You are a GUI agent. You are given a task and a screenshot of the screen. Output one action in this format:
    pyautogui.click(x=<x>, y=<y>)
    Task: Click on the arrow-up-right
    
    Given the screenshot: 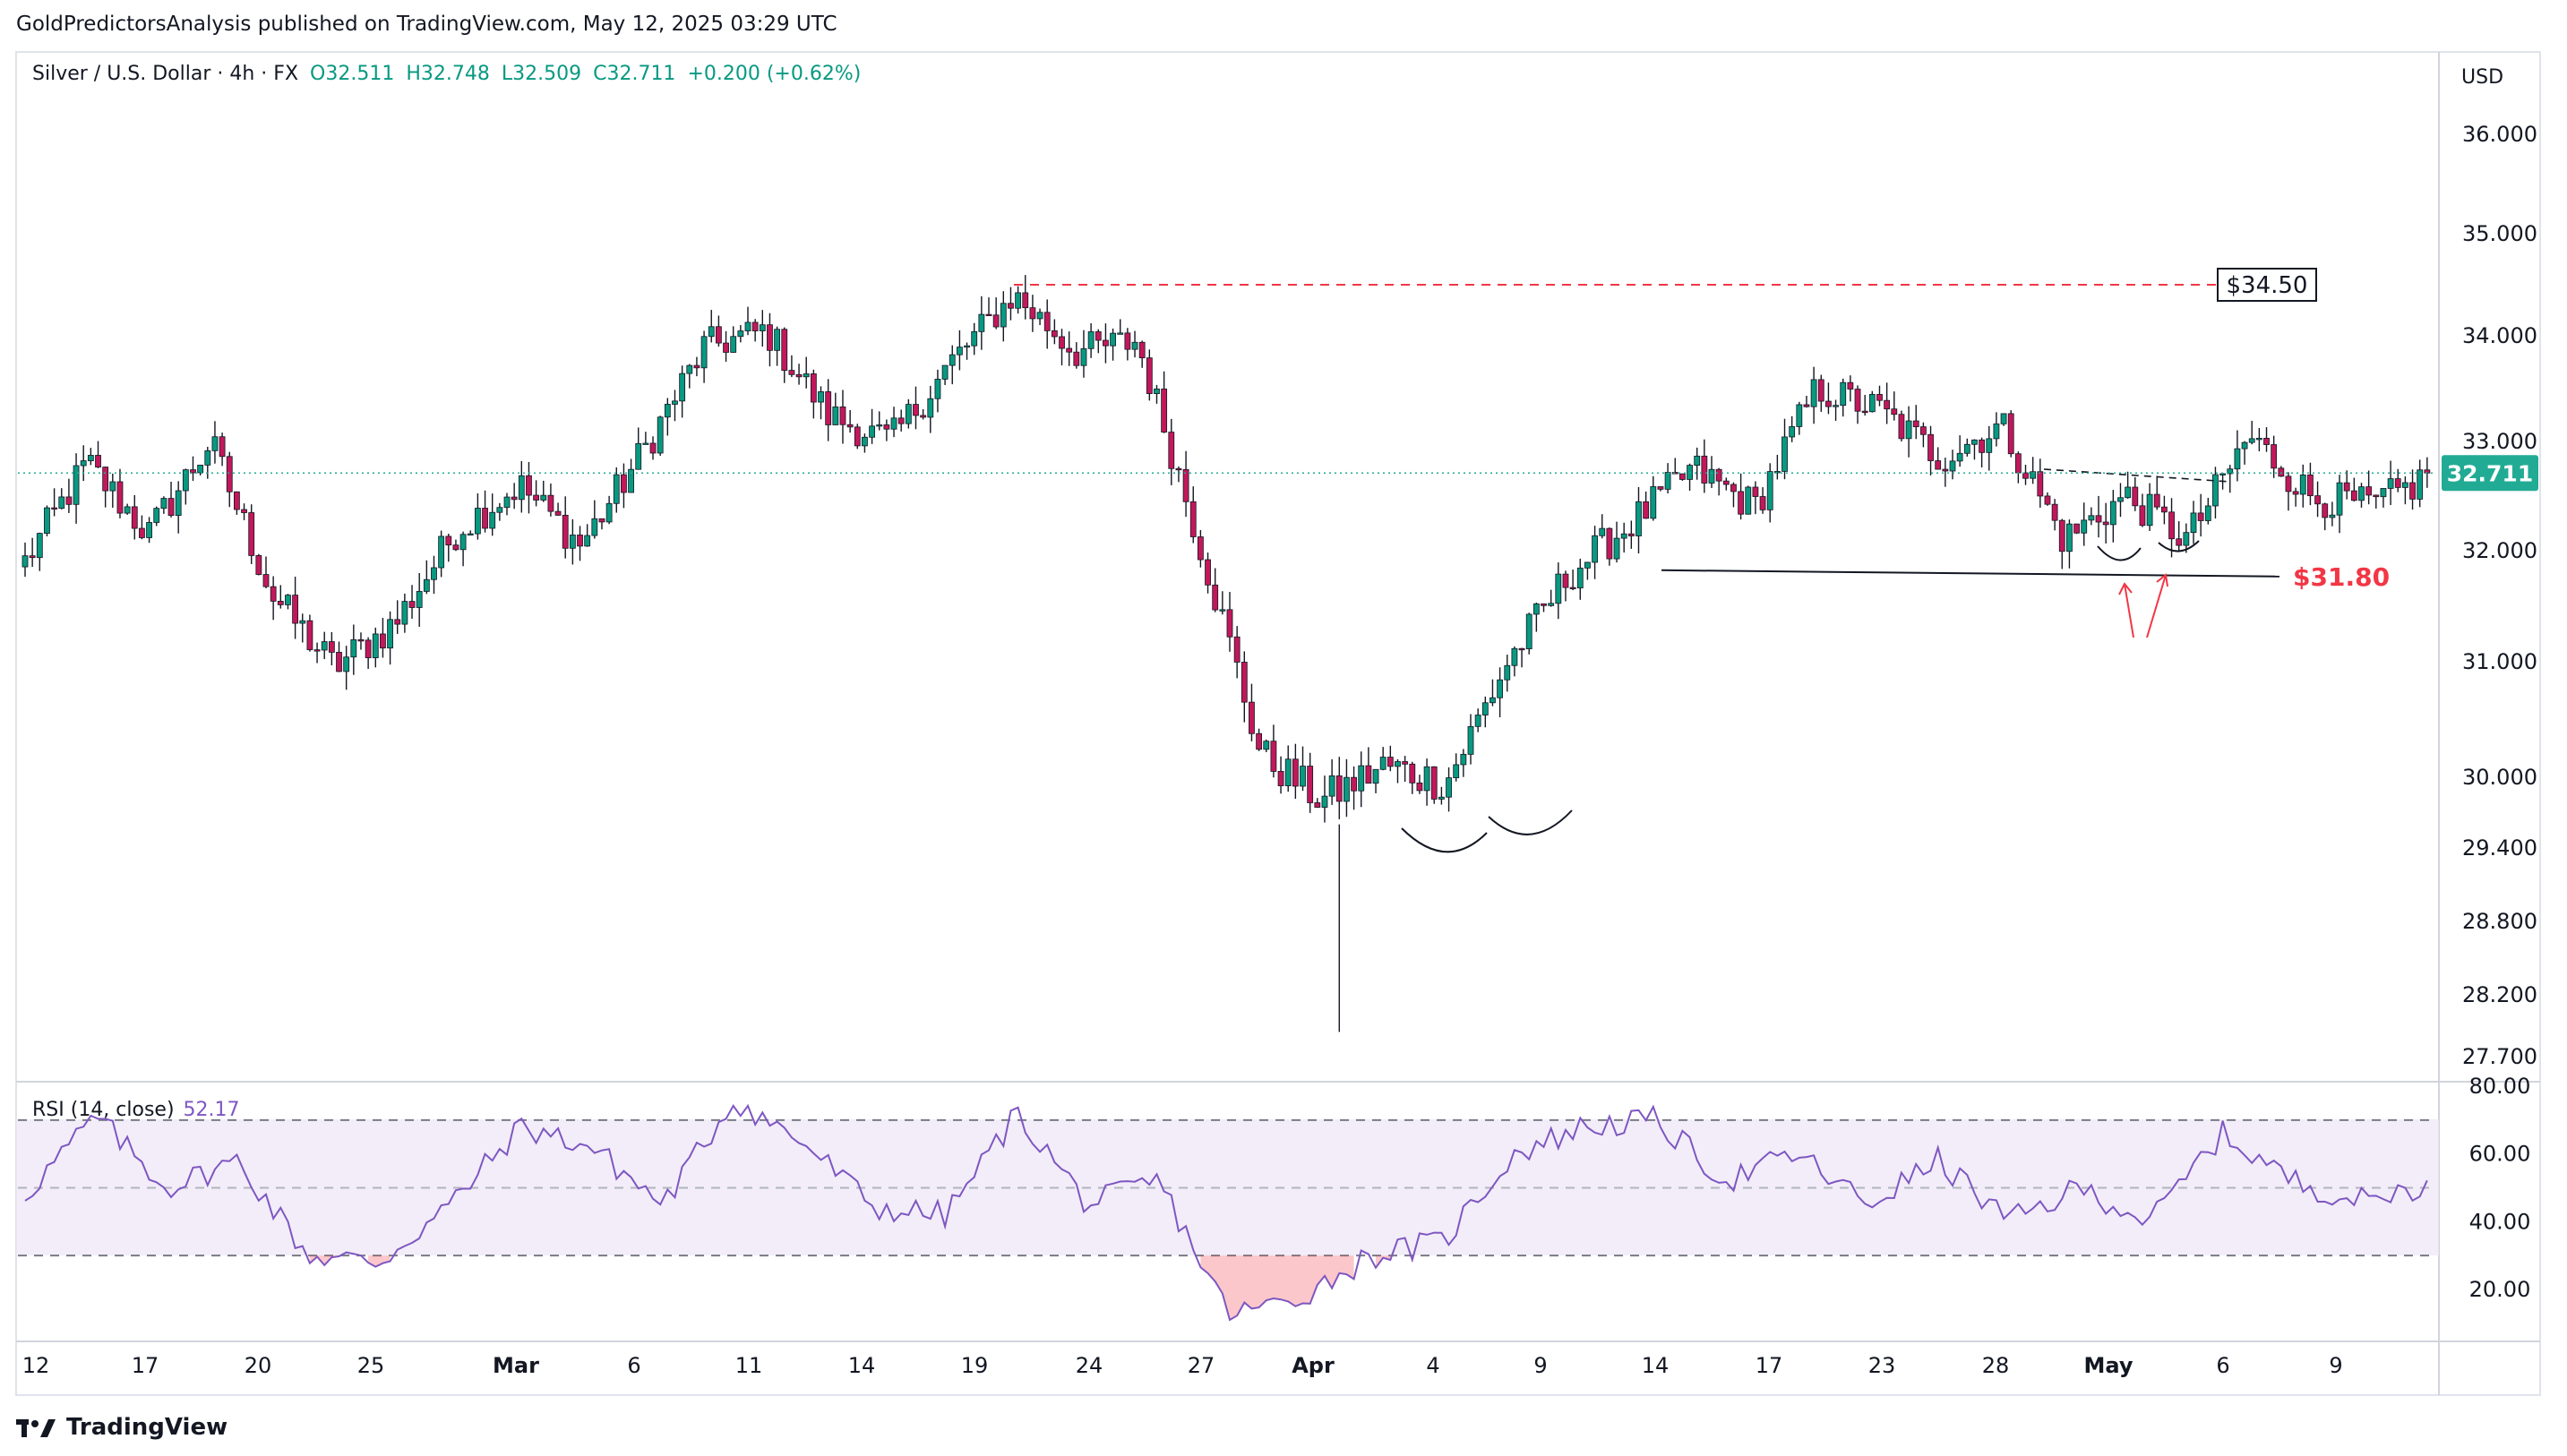 What is the action you would take?
    pyautogui.click(x=2157, y=605)
    